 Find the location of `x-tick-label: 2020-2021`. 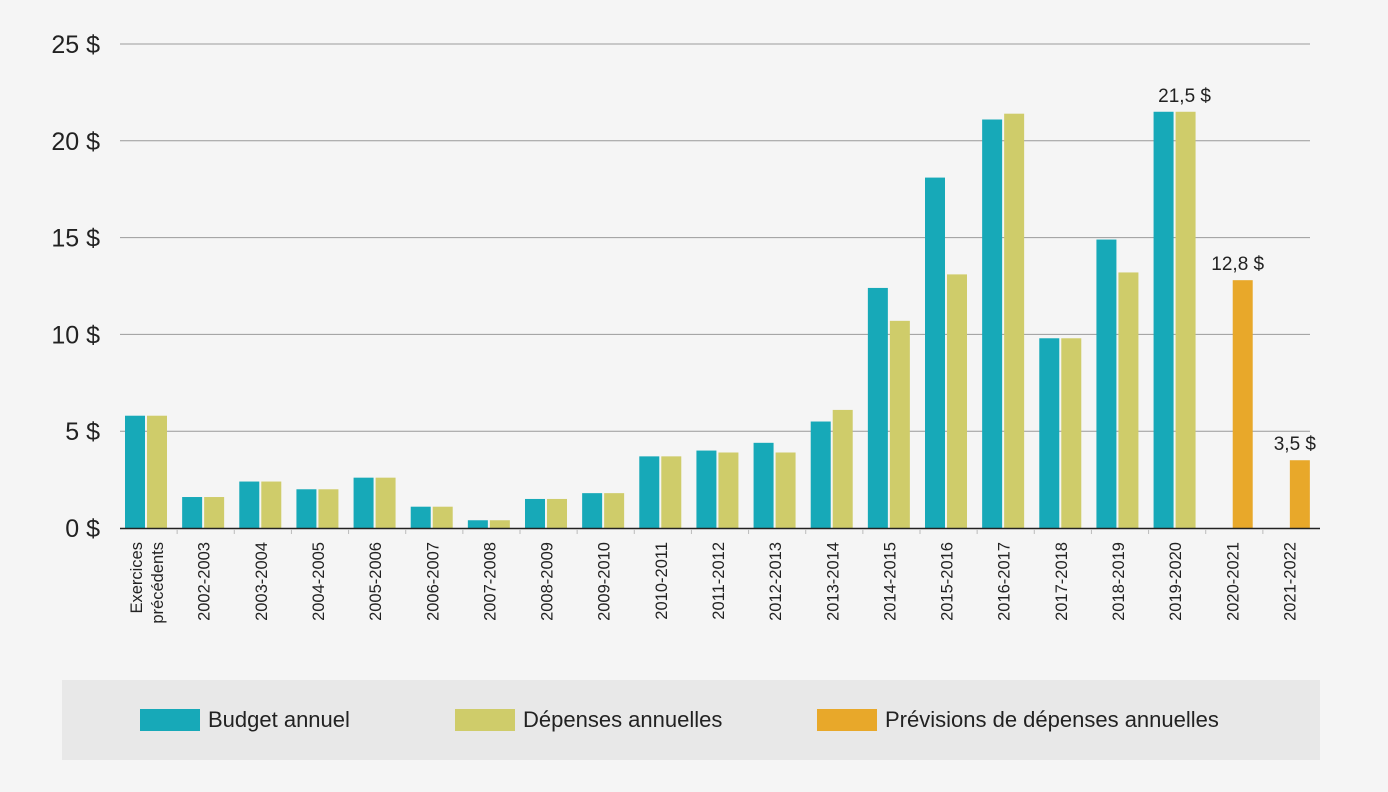

x-tick-label: 2020-2021 is located at coordinates (1233, 581).